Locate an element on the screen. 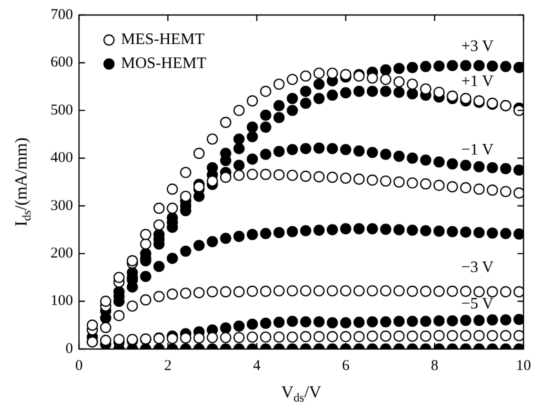 The image size is (539, 411). y-tick-label: 400 is located at coordinates (61, 158).